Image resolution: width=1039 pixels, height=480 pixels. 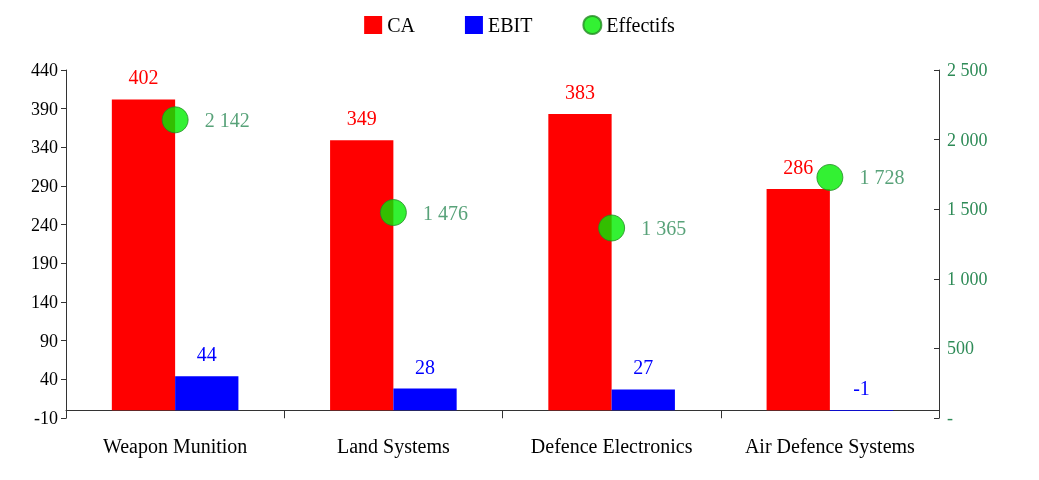 I want to click on data-label: 28, so click(x=425, y=366).